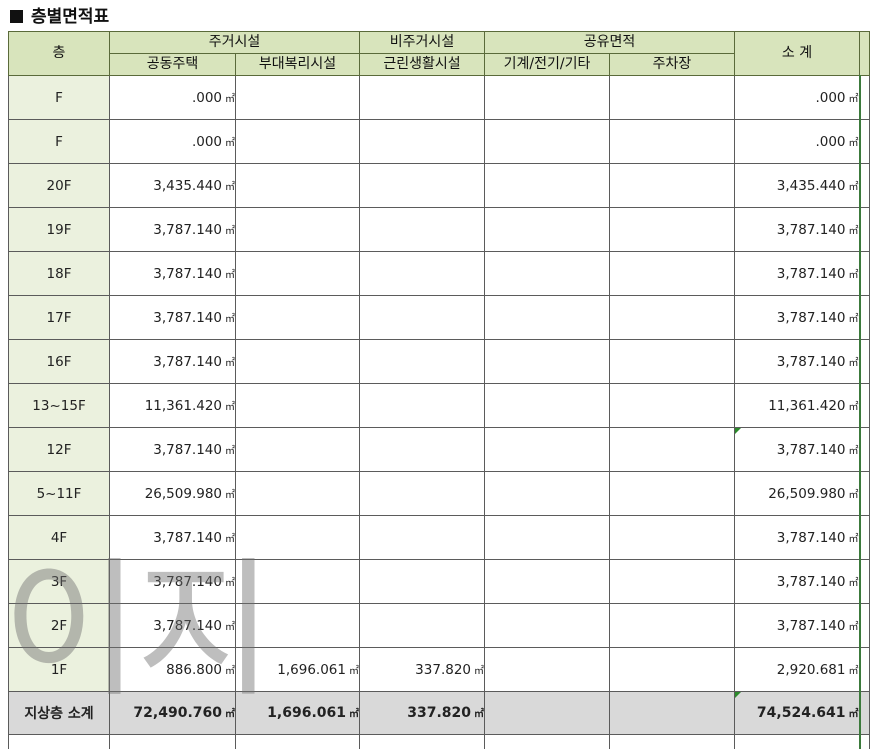  I want to click on floor-cell: 지상층 소계, so click(59, 713).